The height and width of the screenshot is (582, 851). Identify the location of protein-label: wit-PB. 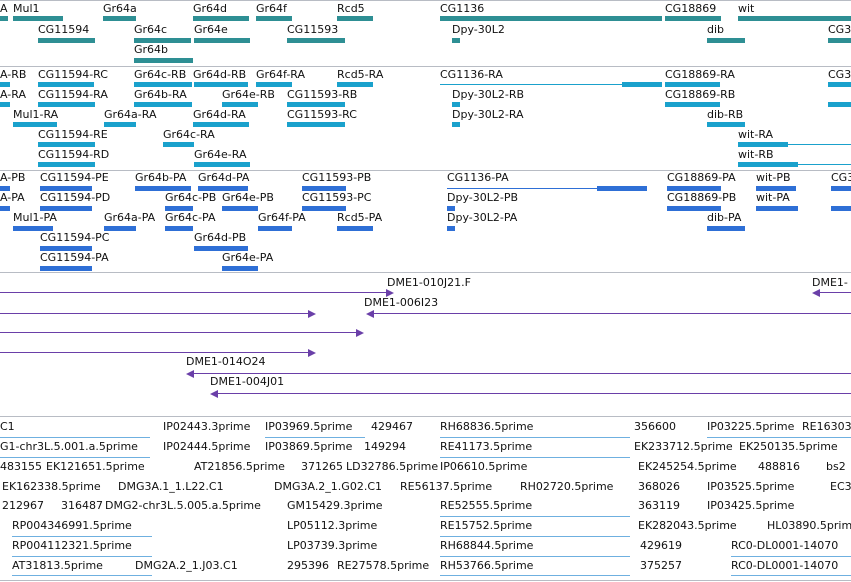
(773, 177).